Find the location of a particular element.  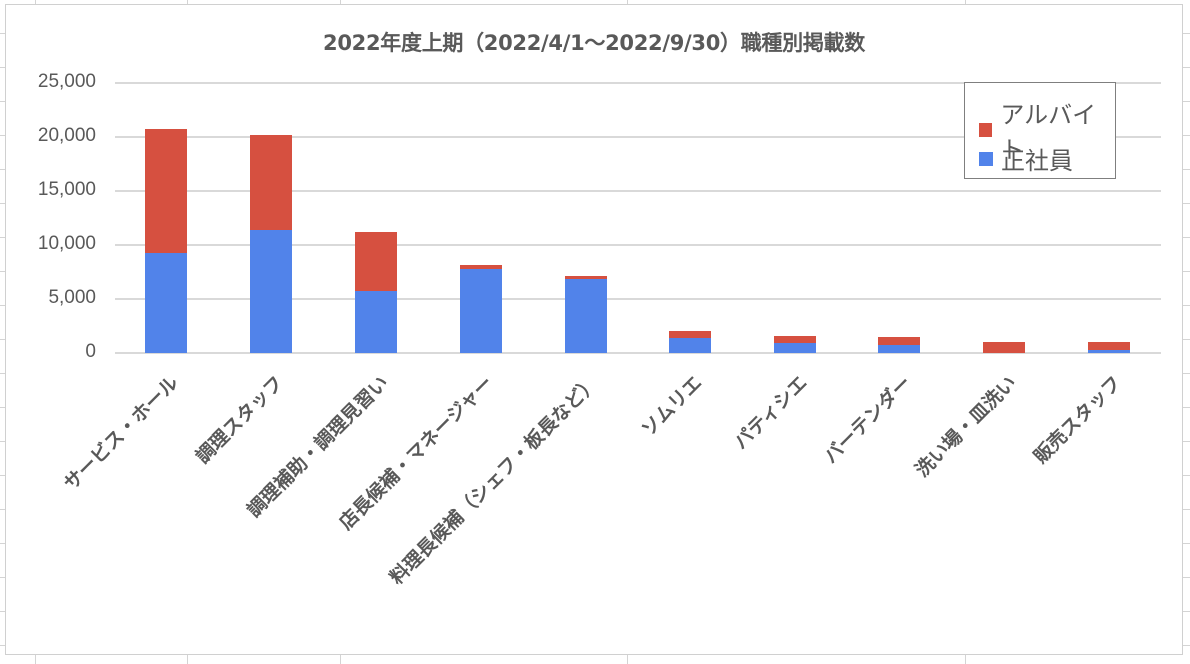

legend-swatch-blue is located at coordinates (986, 158).